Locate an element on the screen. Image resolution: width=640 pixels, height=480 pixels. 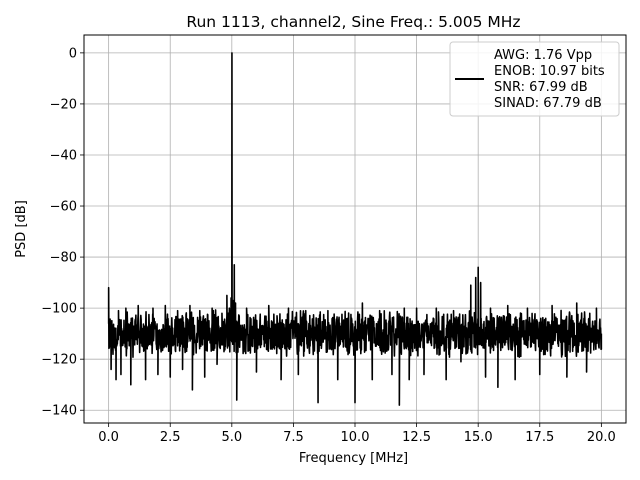
y-tick-label: −120 is located at coordinates (59, 360).